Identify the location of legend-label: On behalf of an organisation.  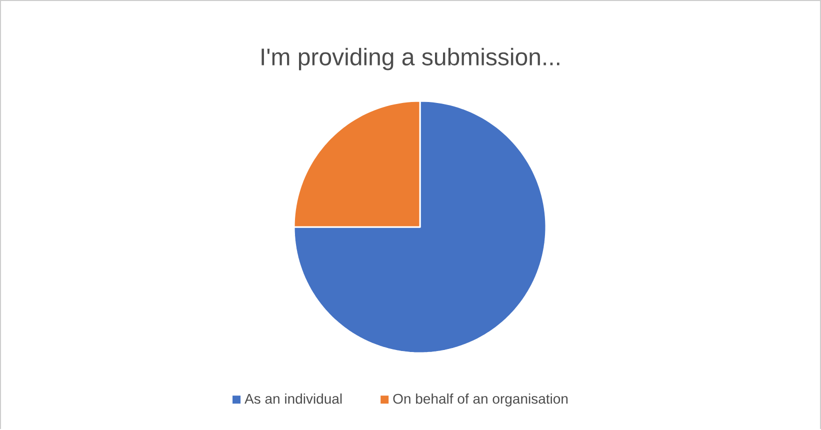
(480, 400).